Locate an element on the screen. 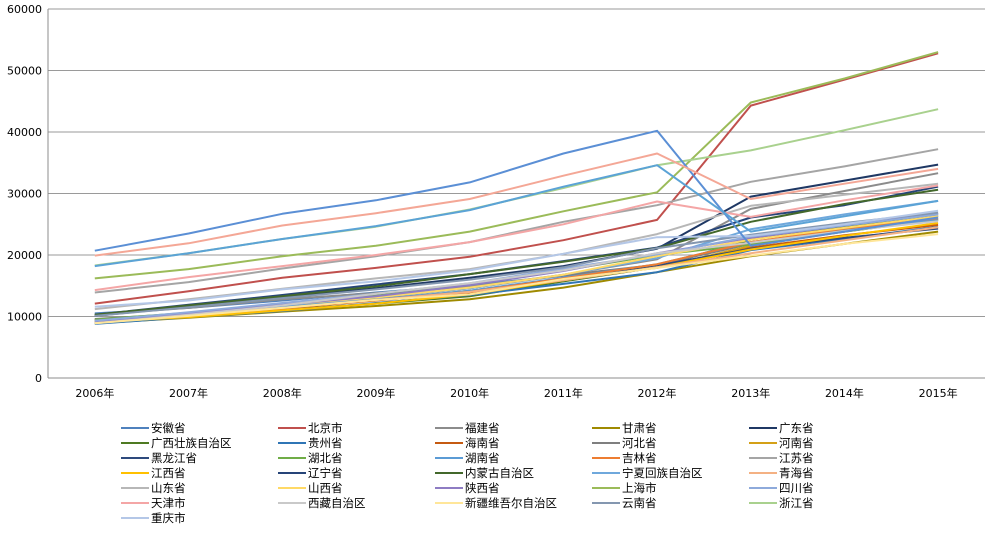  legend-label: 云南省 is located at coordinates (639, 503).